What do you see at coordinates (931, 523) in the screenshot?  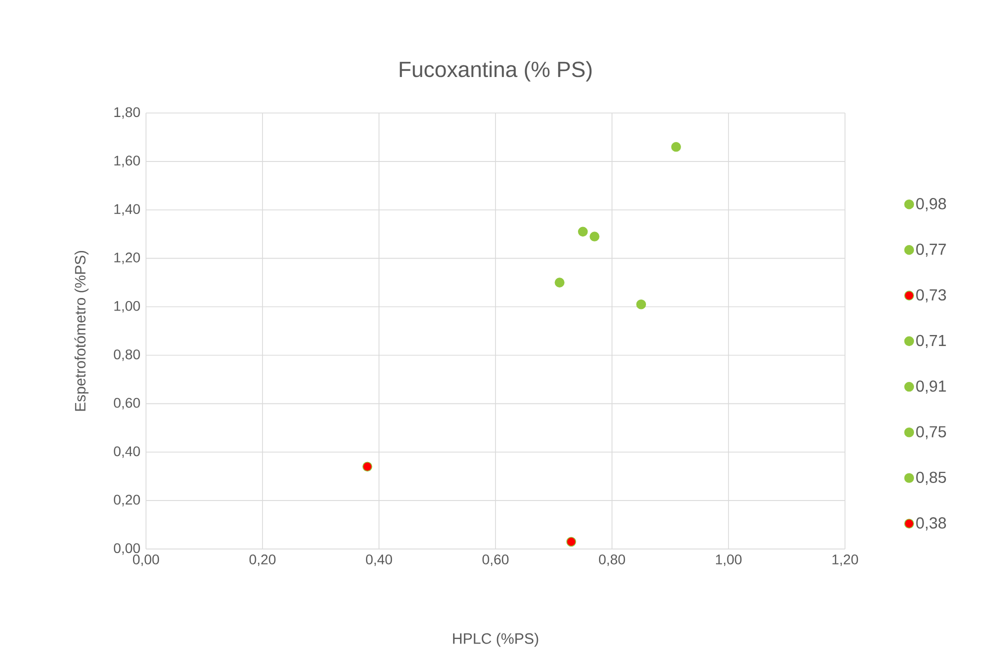 I see `legend-label: 0,38` at bounding box center [931, 523].